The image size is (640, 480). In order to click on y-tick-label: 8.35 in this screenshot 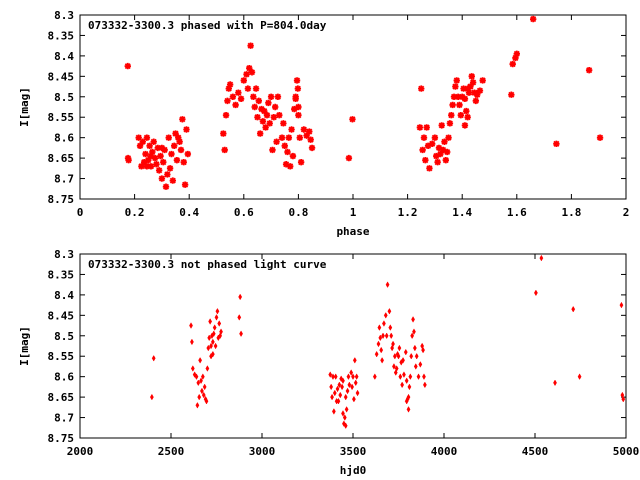, I will do `click(61, 274)`.